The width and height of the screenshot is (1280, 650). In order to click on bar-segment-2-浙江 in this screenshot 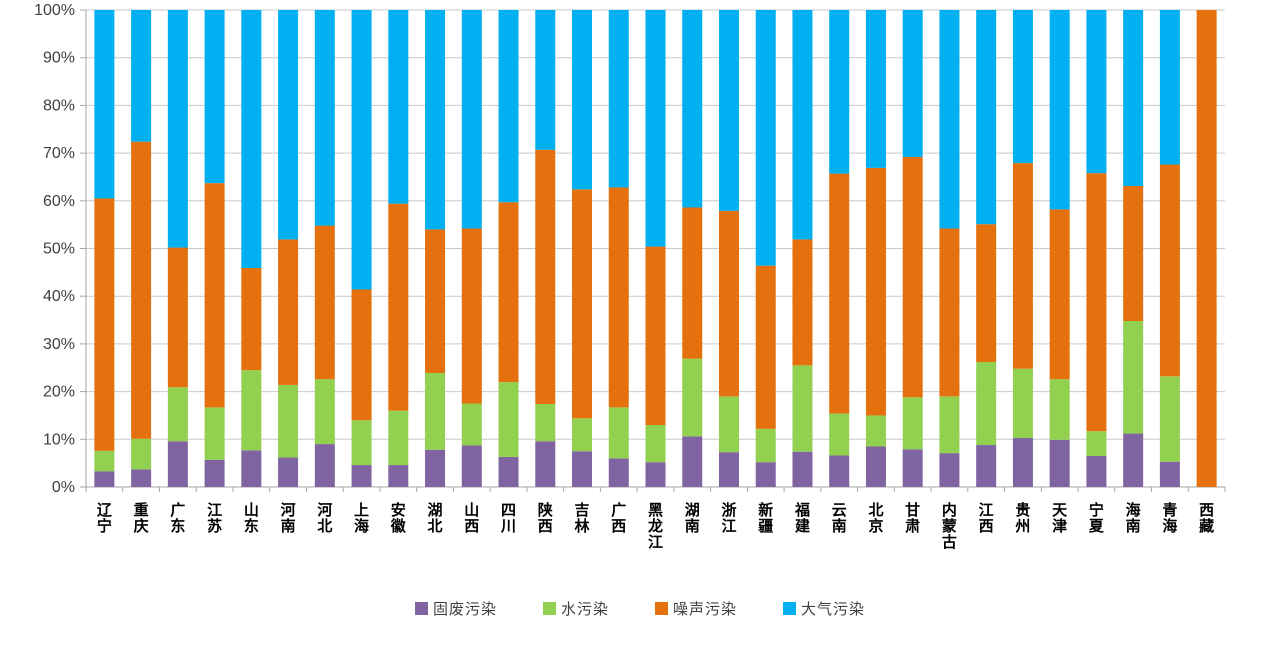, I will do `click(728, 303)`.